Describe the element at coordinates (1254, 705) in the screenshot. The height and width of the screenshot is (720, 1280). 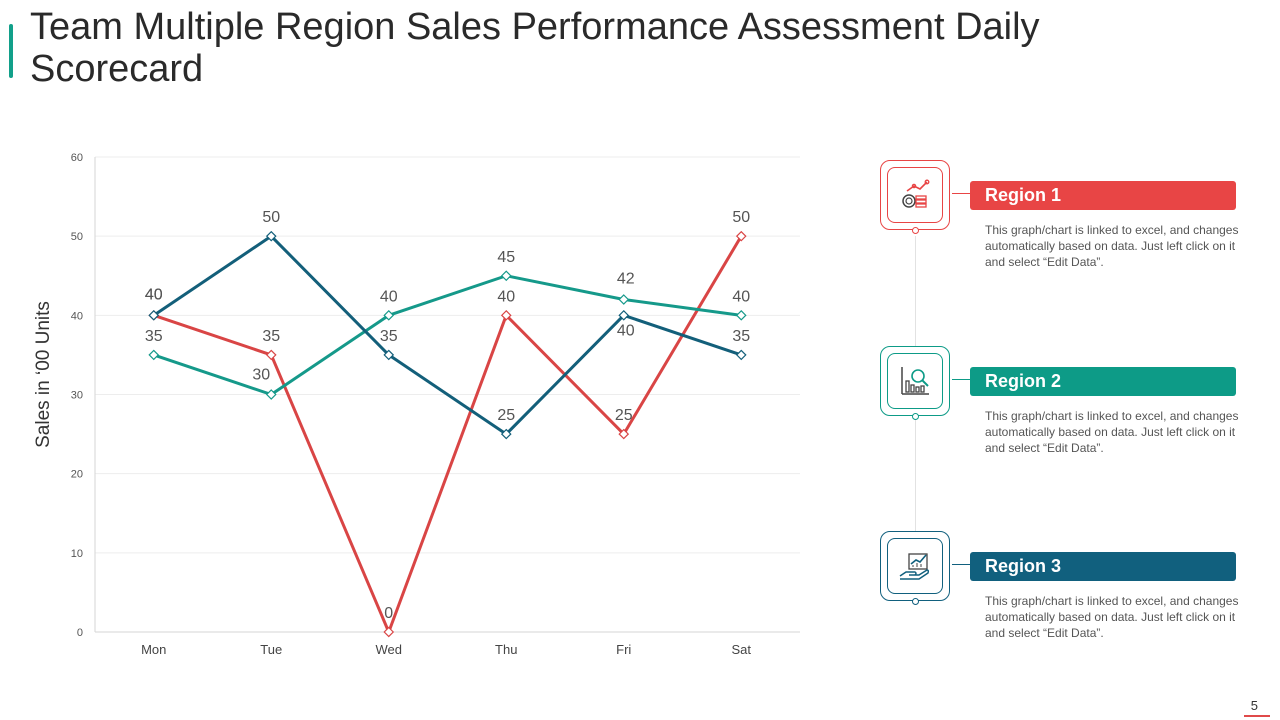
I see `page-number: 5` at that location.